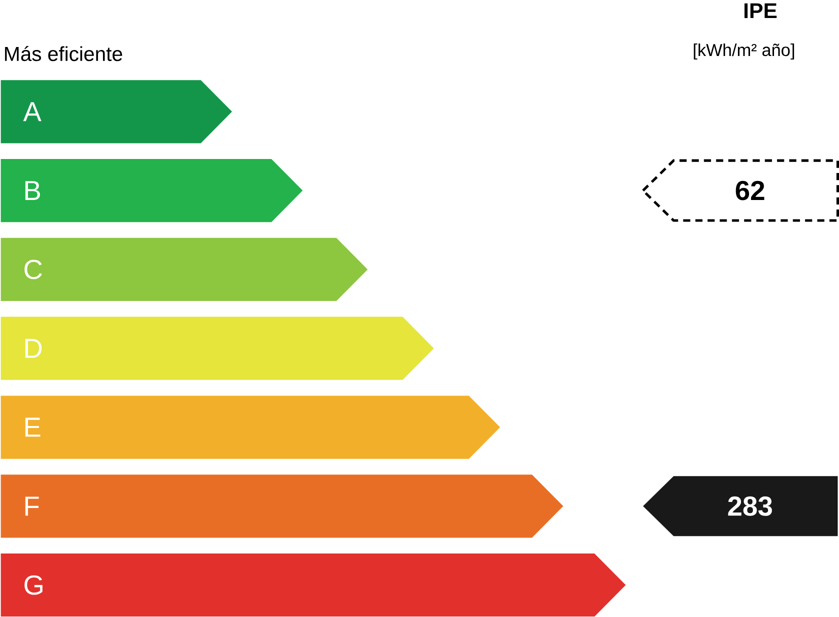  Describe the element at coordinates (750, 190) in the screenshot. I see `text: 62` at that location.